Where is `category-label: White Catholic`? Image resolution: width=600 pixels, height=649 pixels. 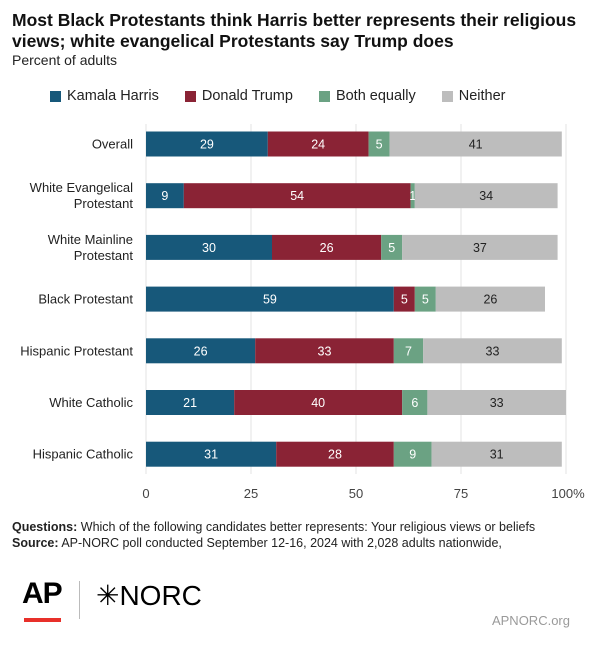 category-label: White Catholic is located at coordinates (91, 402).